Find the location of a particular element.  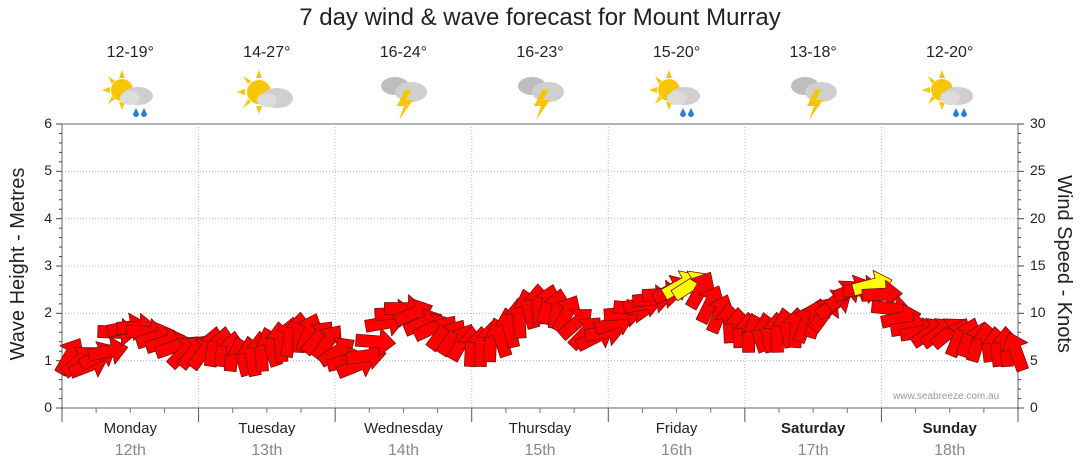

day-date: 17th is located at coordinates (813, 450).